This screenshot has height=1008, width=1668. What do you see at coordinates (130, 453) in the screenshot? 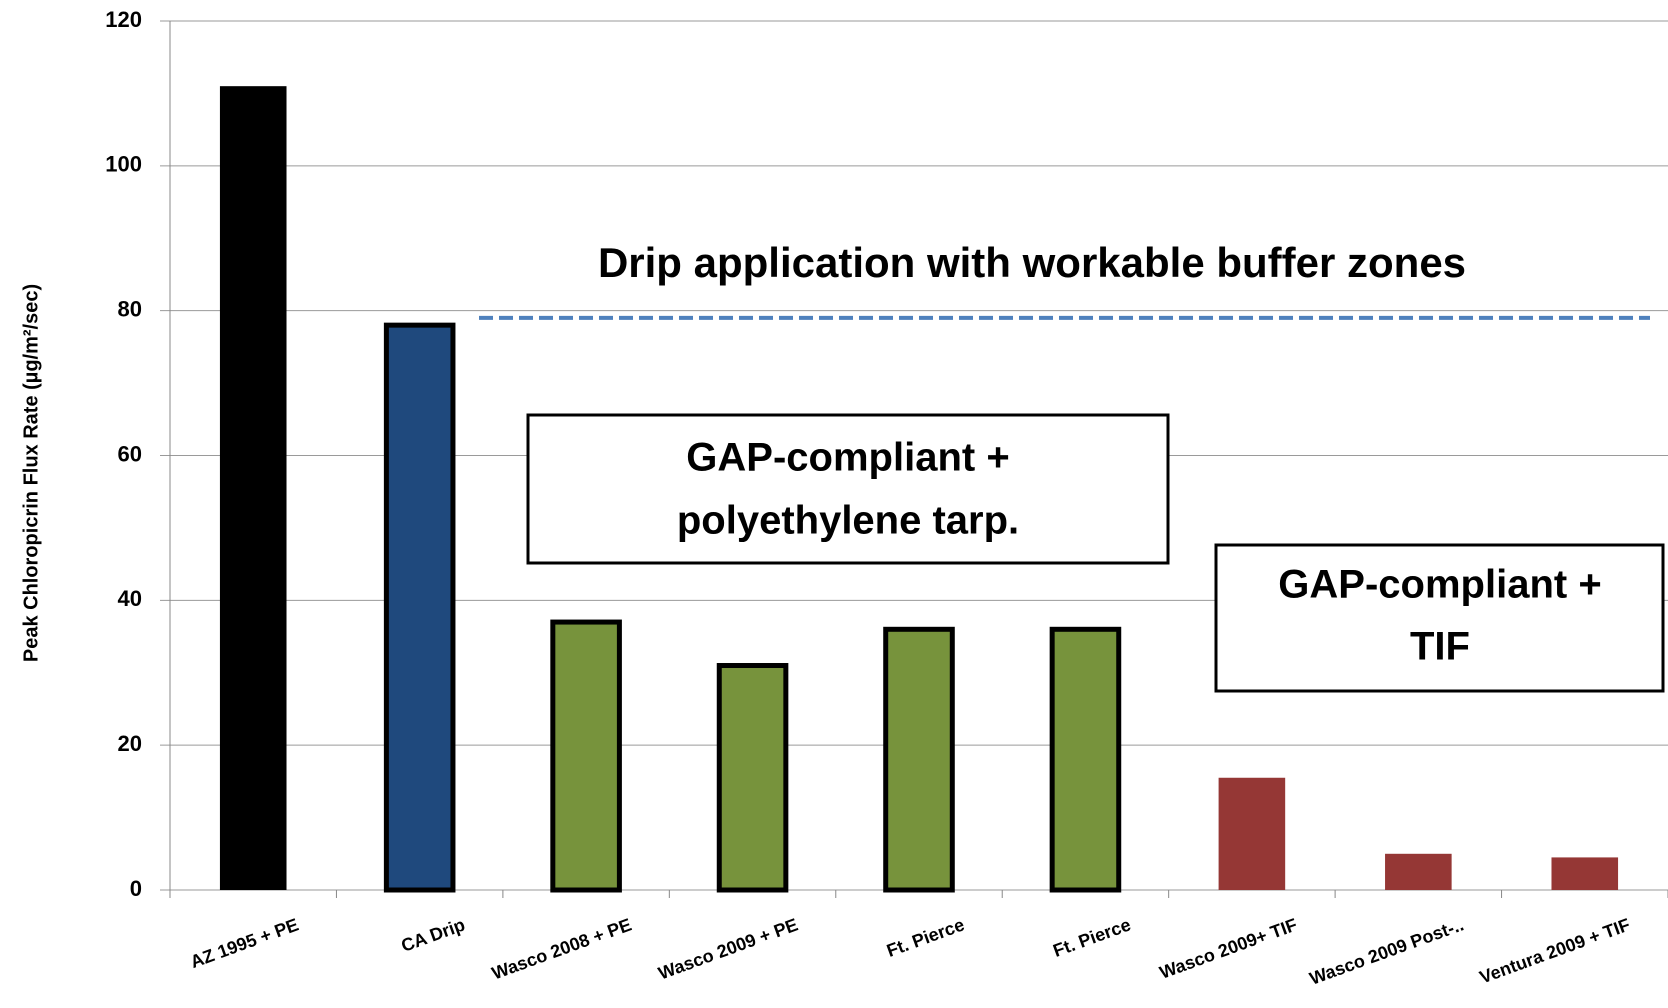
I see `y-tick-label: 60` at bounding box center [130, 453].